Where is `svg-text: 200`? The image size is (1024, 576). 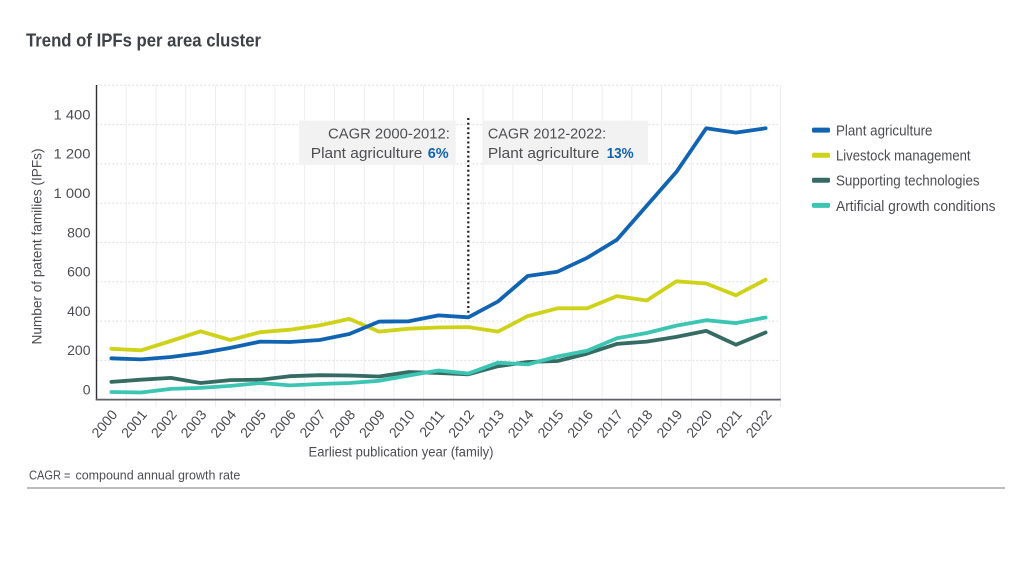 svg-text: 200 is located at coordinates (79, 350).